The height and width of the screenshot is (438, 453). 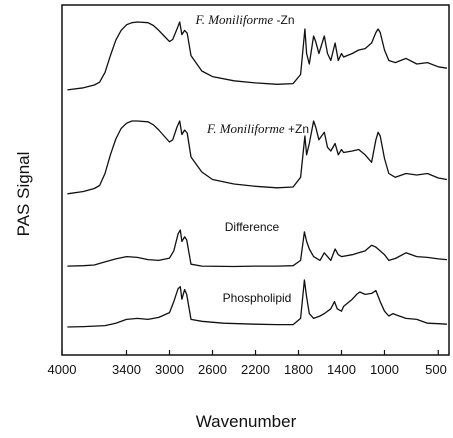 What do you see at coordinates (283, 20) in the screenshot?
I see `series-label-part: -Zn` at bounding box center [283, 20].